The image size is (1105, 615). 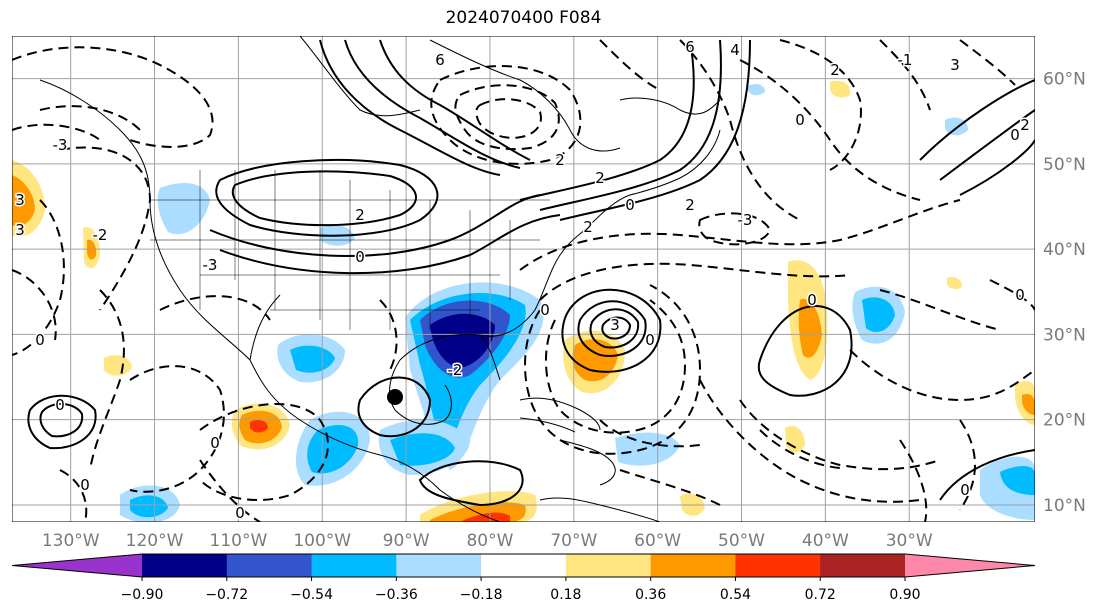 I want to click on contour-label: 4, so click(x=735, y=50).